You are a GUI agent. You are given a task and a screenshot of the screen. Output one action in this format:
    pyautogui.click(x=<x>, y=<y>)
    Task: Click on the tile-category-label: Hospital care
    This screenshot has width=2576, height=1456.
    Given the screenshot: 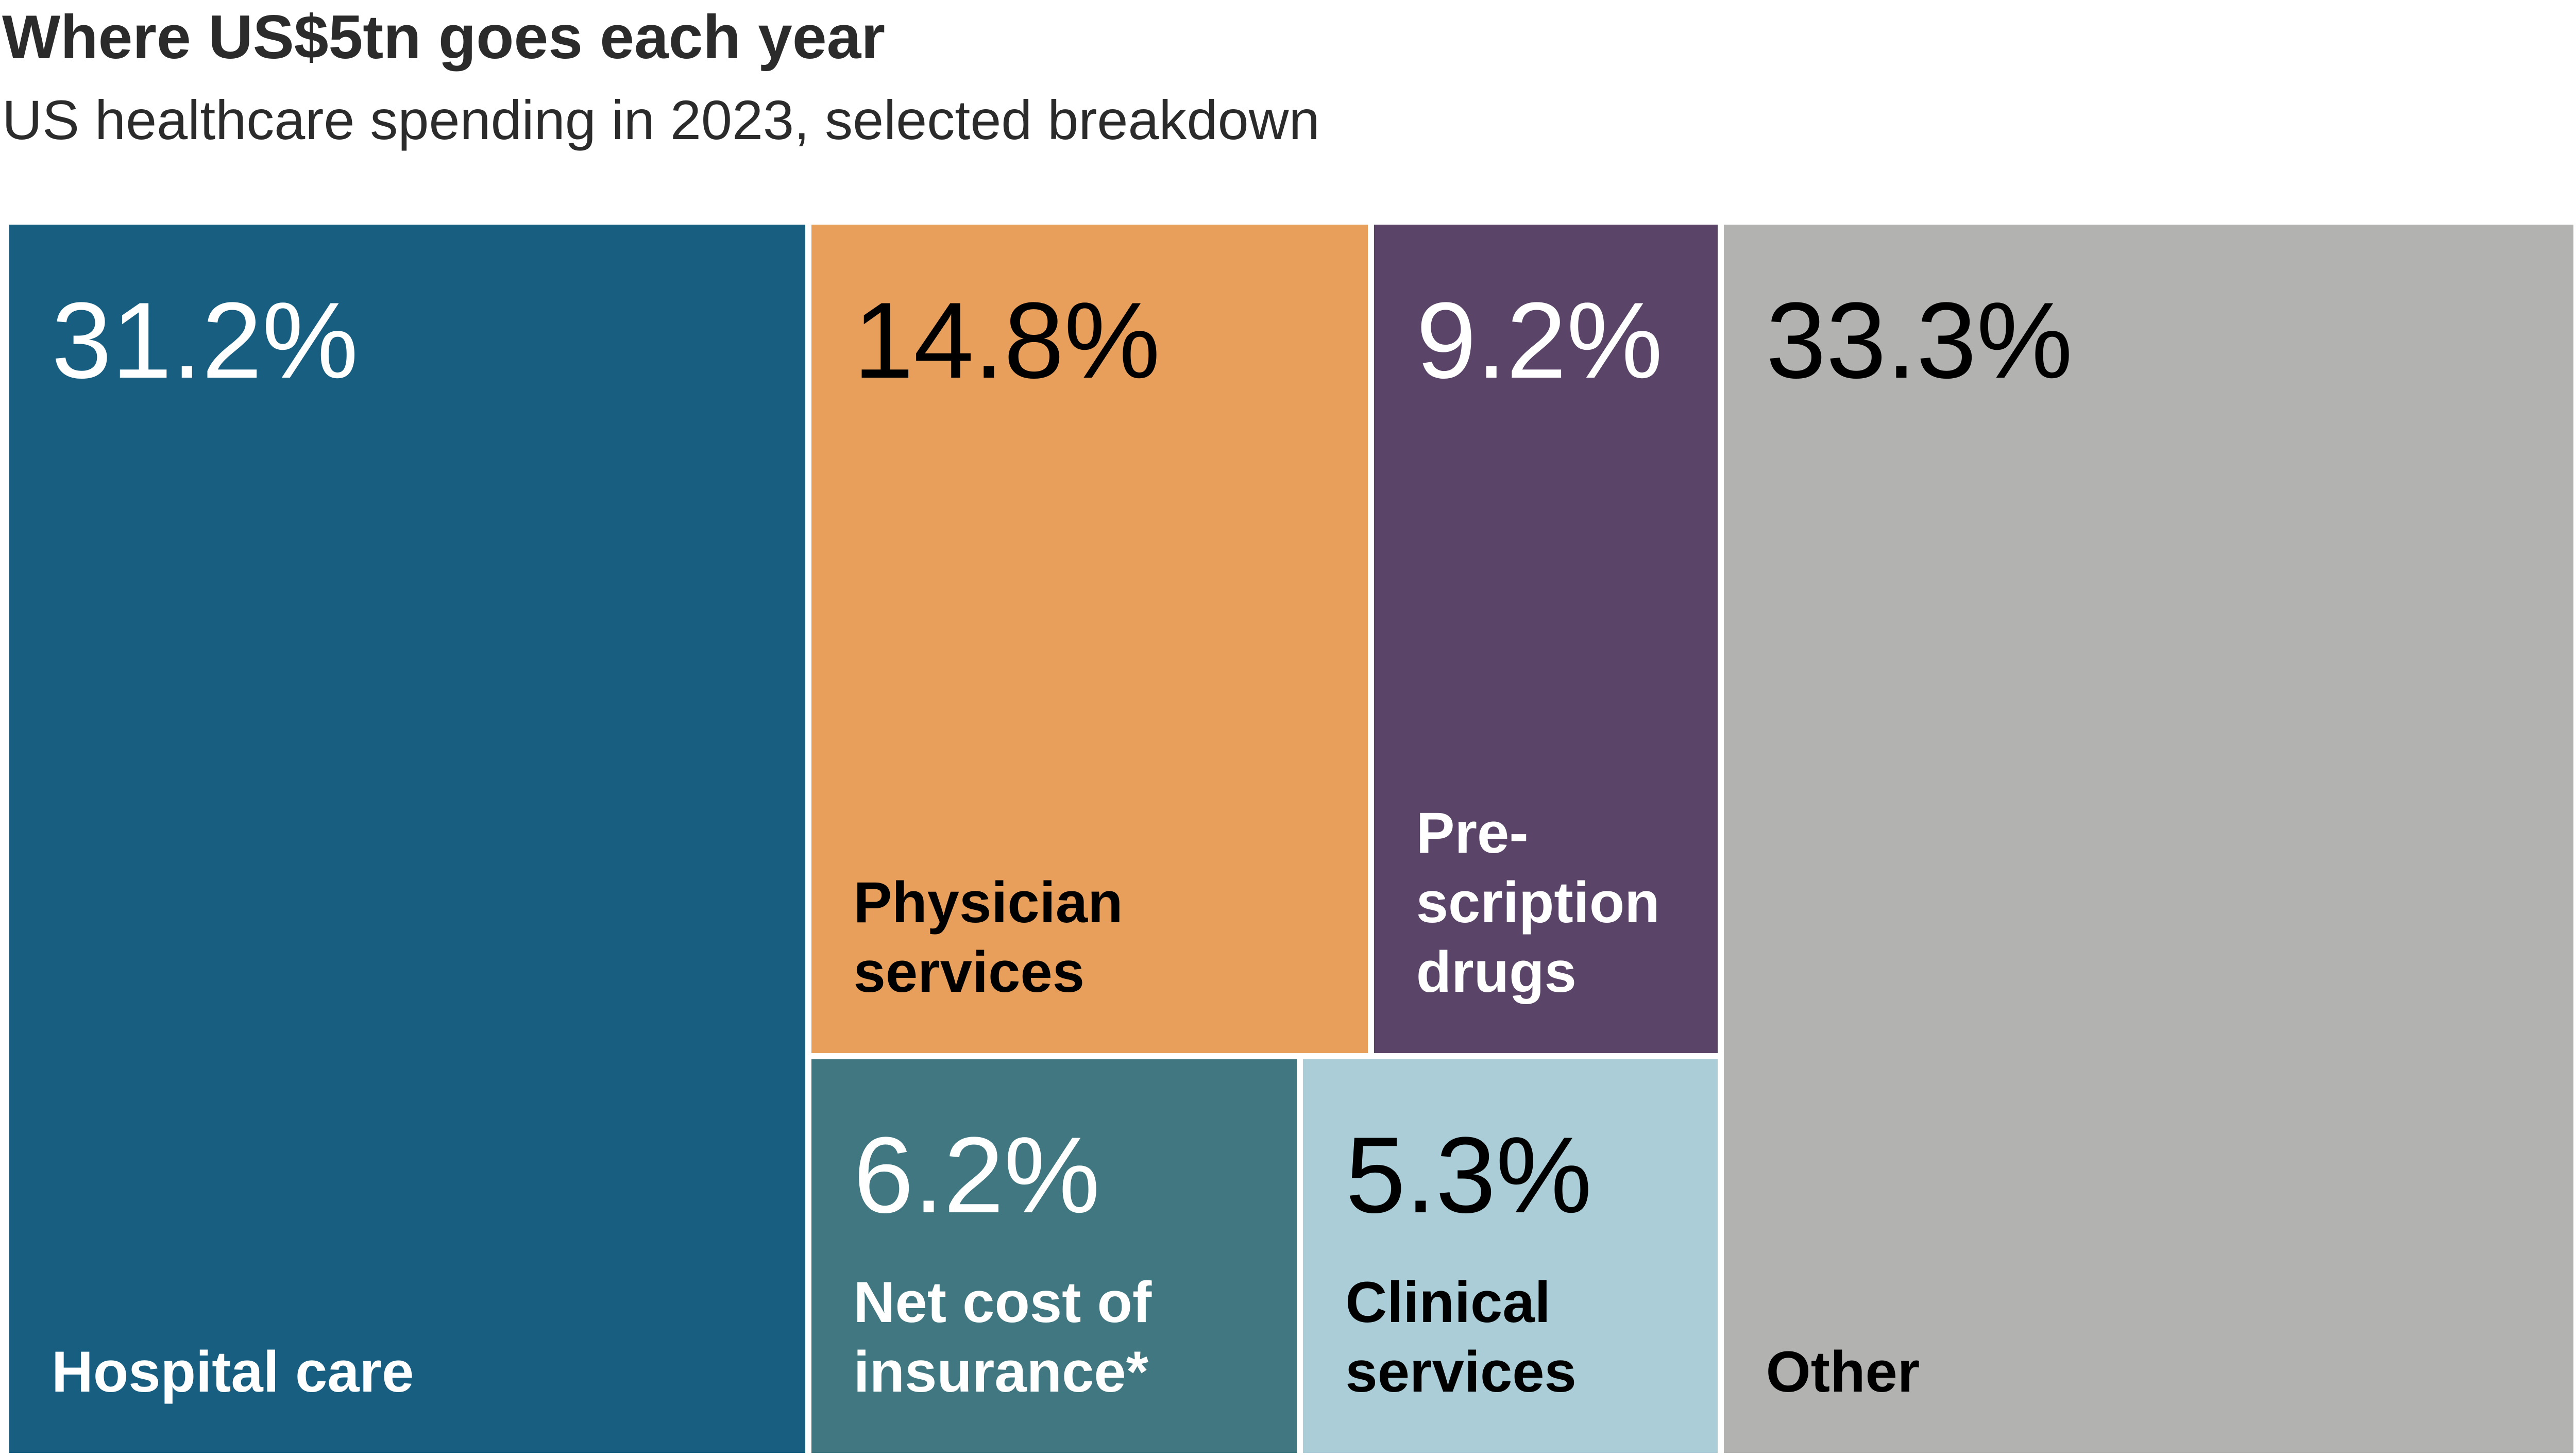 What is the action you would take?
    pyautogui.click(x=233, y=1372)
    